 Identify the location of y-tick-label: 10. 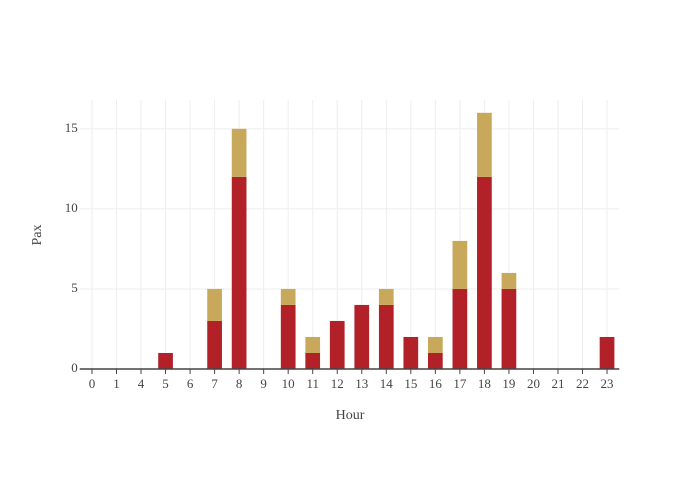
(71, 207).